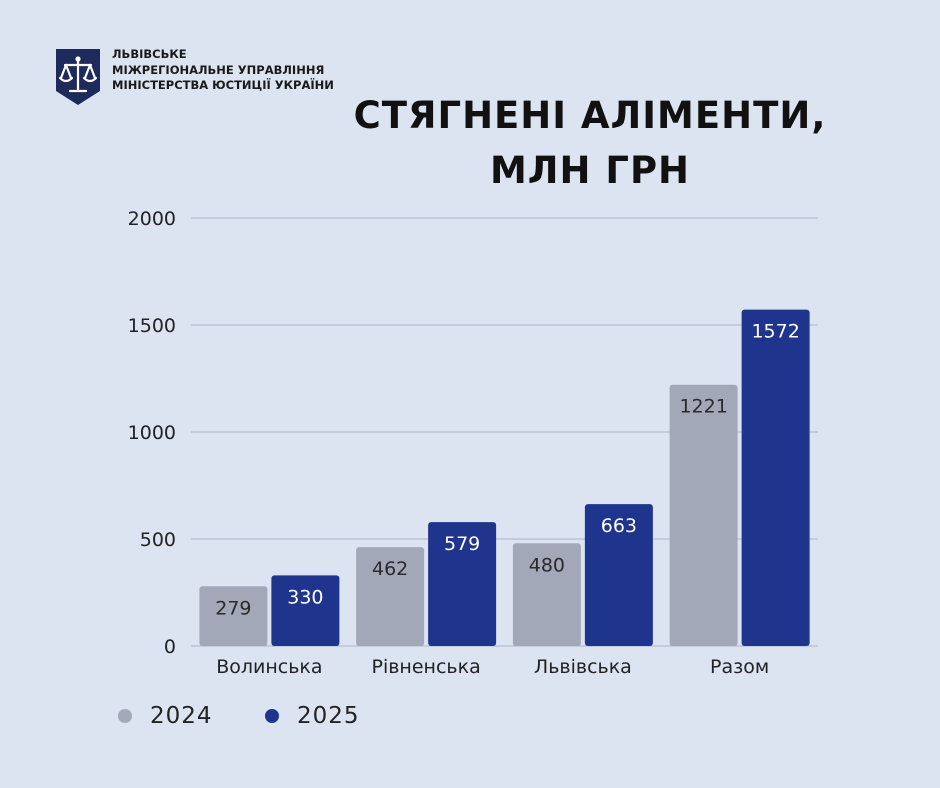 The width and height of the screenshot is (940, 788). What do you see at coordinates (739, 667) in the screenshot?
I see `x-tick-label: Разом` at bounding box center [739, 667].